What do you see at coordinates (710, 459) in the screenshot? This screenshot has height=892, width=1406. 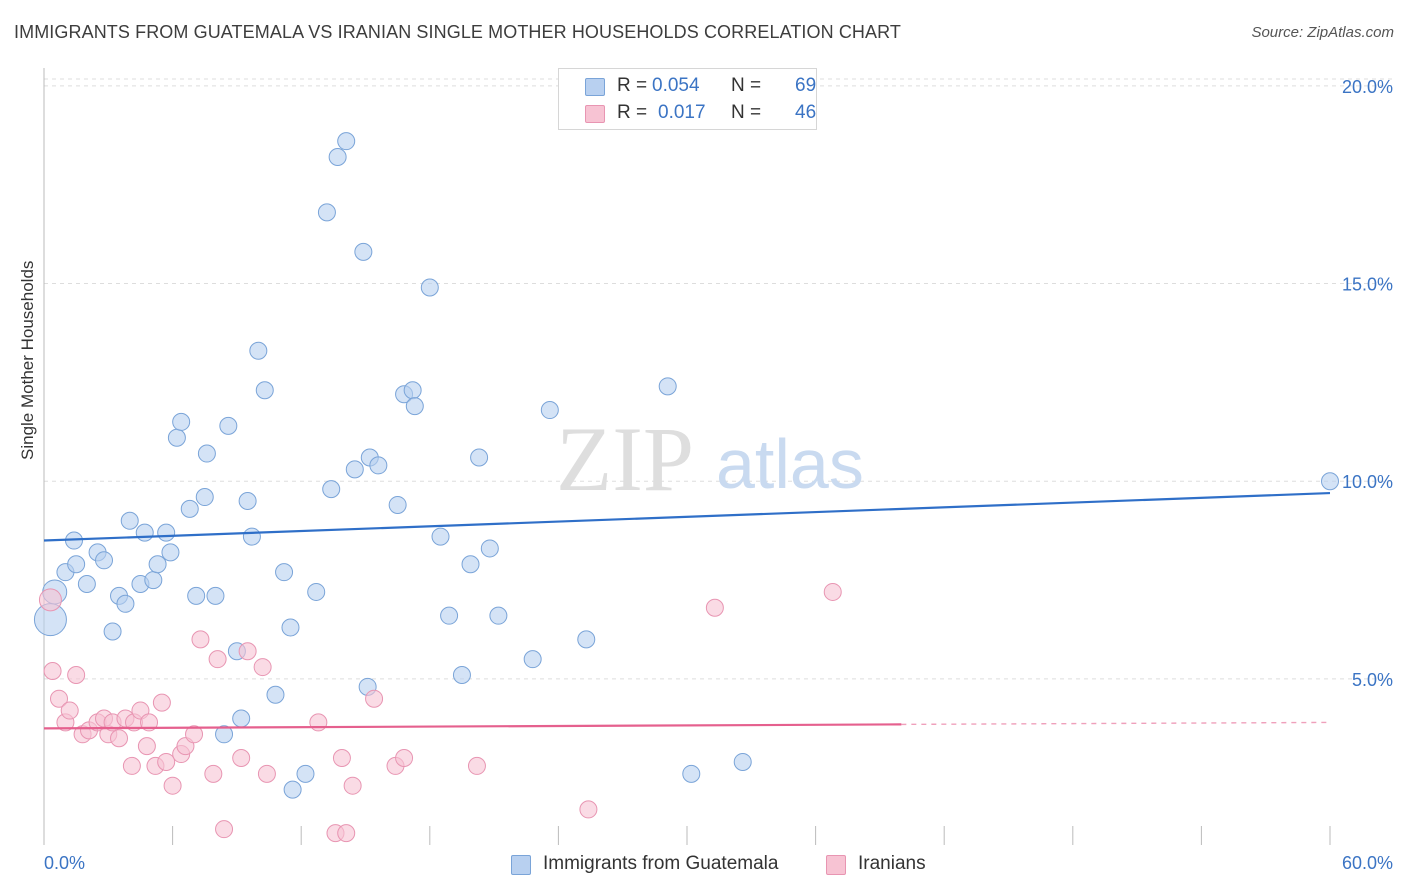 I see `watermark: ZIP atlas` at bounding box center [710, 459].